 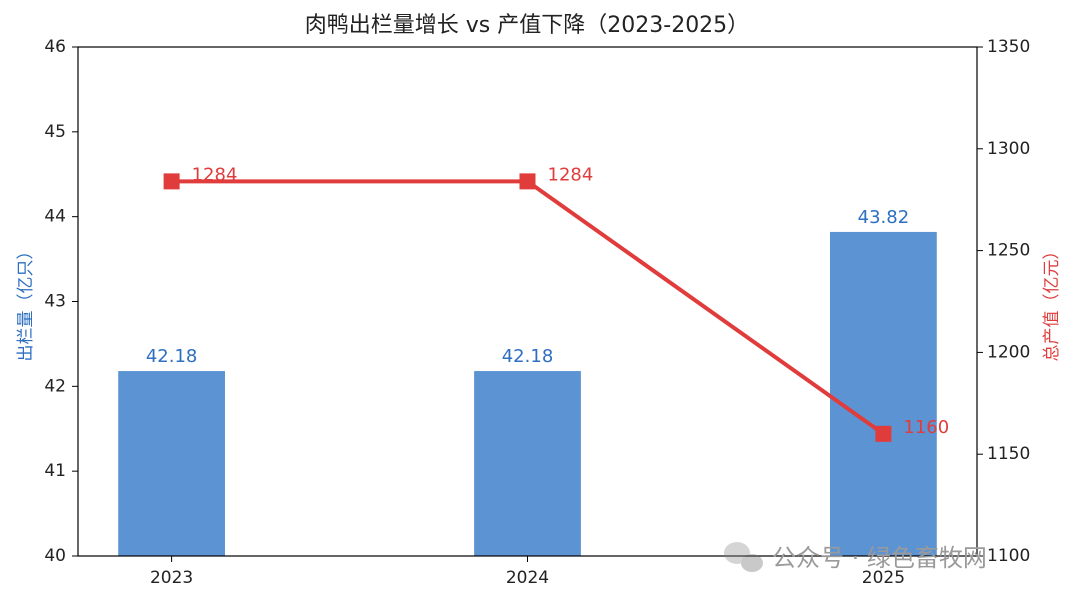 What do you see at coordinates (883, 578) in the screenshot?
I see `x-tick-label: 2025` at bounding box center [883, 578].